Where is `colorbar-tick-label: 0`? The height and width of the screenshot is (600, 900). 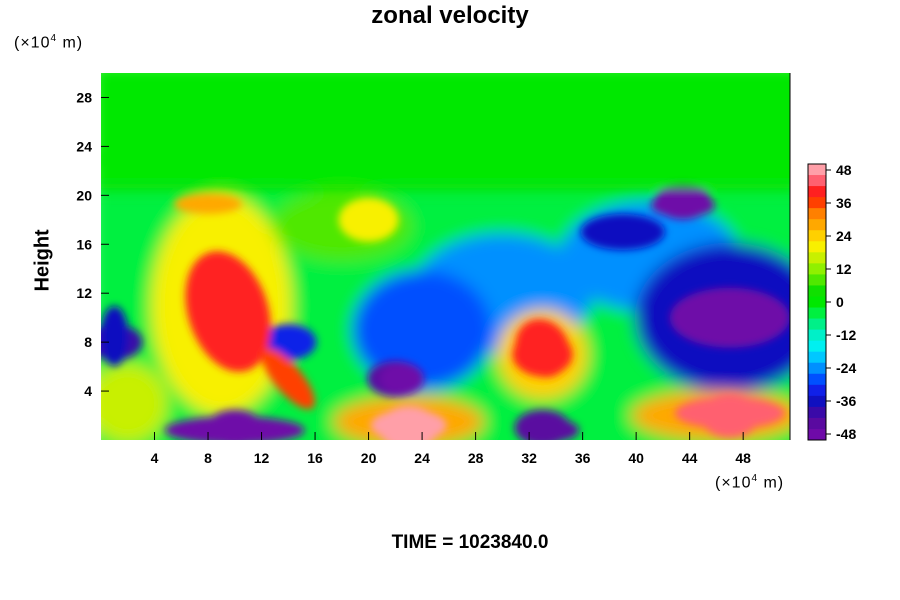
colorbar-tick-label: 0 is located at coordinates (840, 302).